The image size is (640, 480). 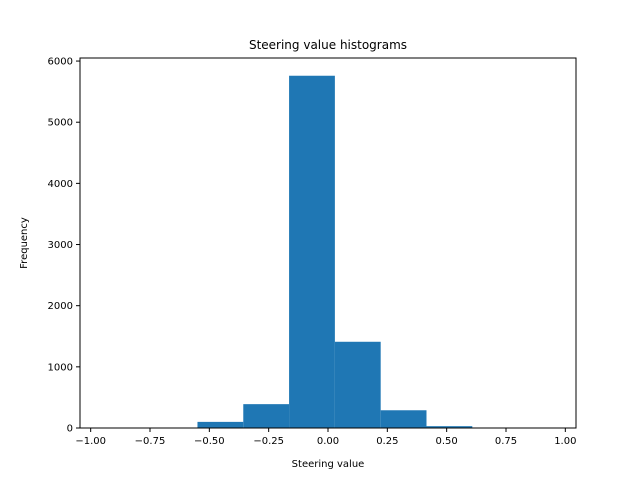 I want to click on y-tick-label: 5000, so click(x=60, y=123).